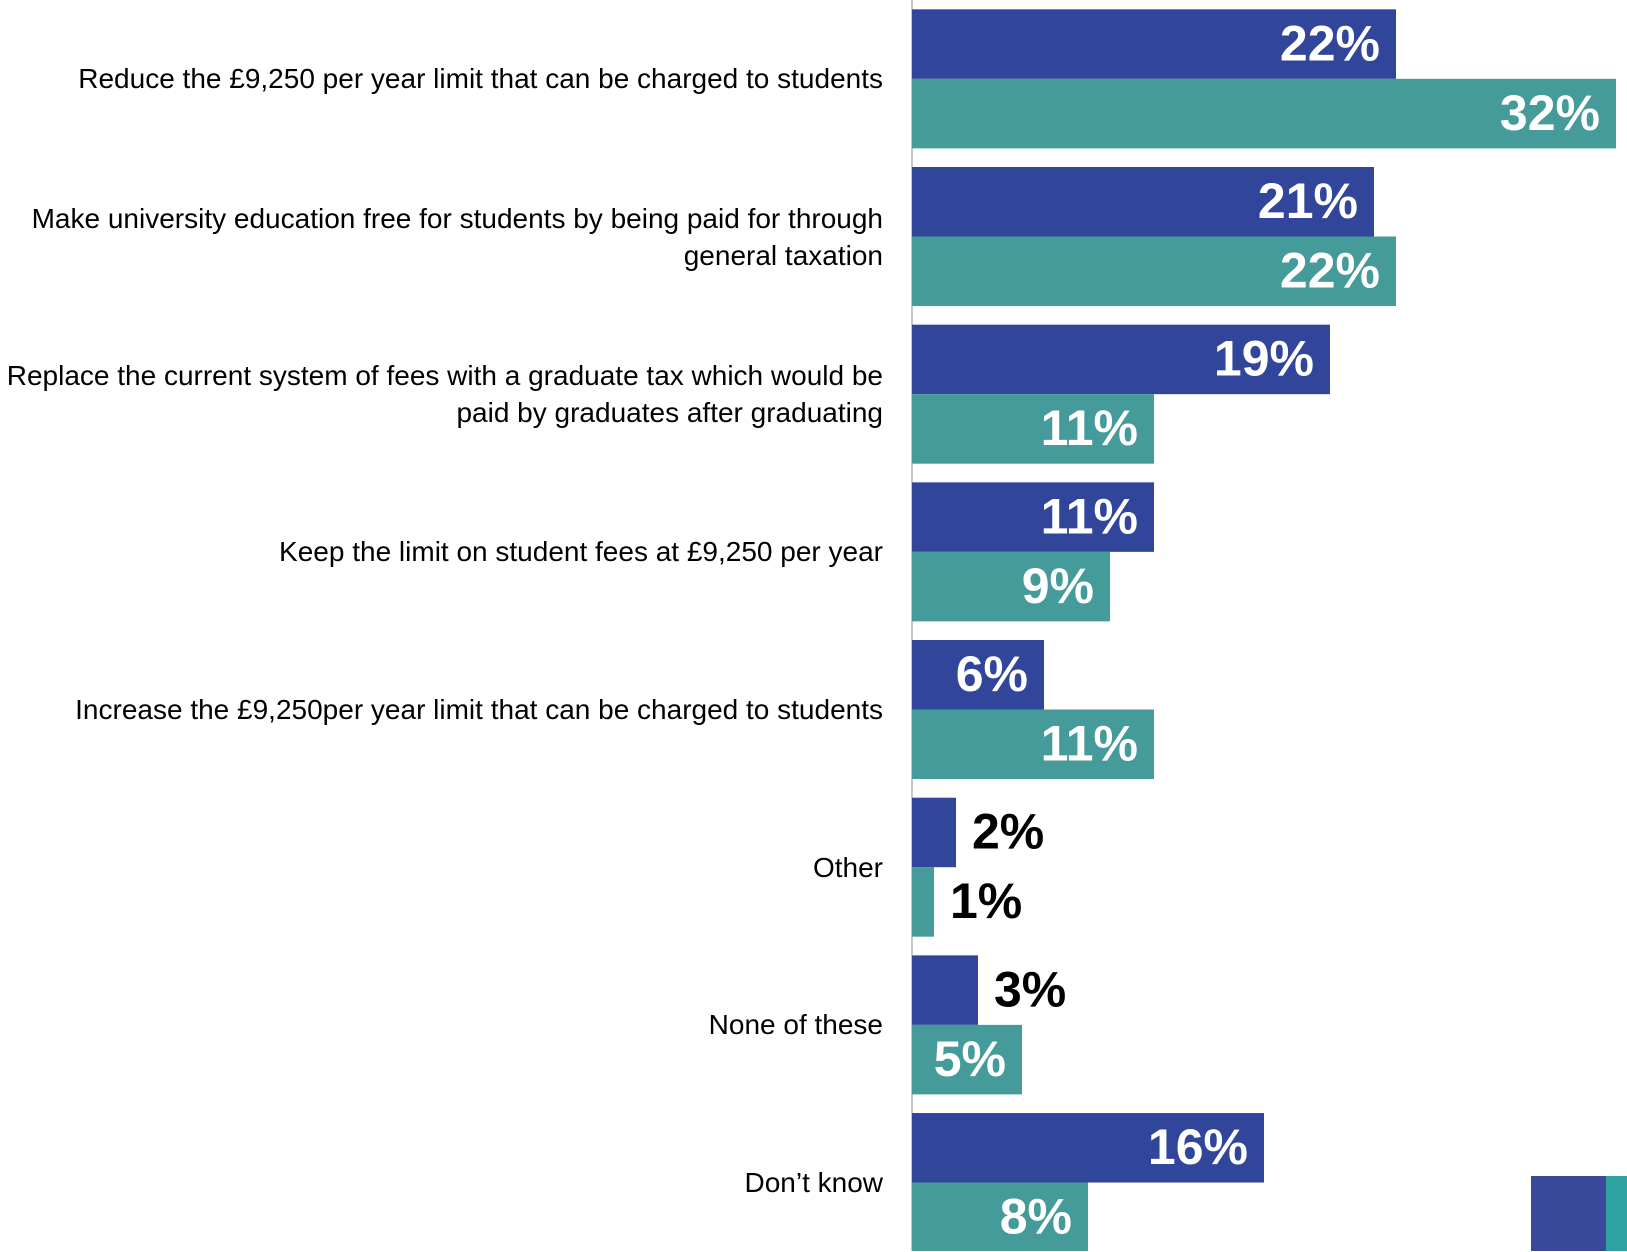  Describe the element at coordinates (1308, 201) in the screenshot. I see `value-label: 21%` at that location.